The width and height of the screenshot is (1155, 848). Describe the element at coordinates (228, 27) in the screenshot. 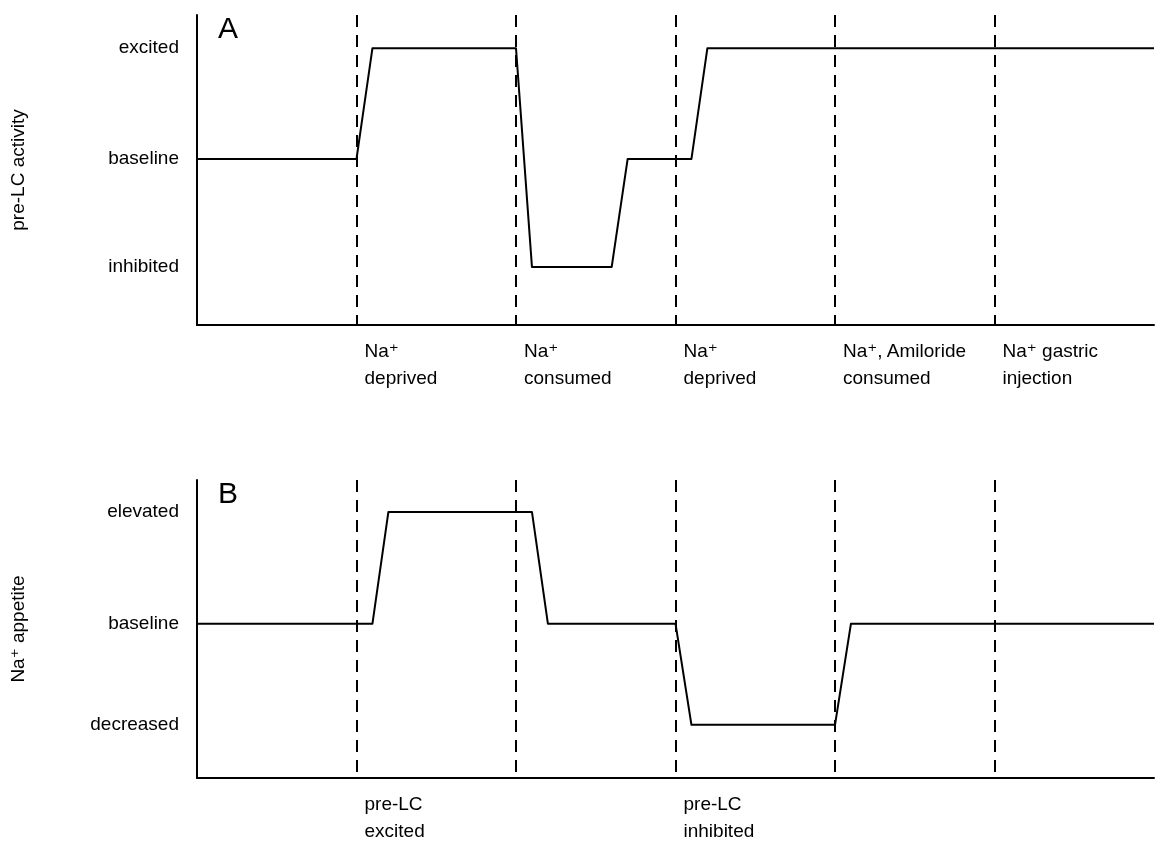

I see `chart-title: A` at that location.